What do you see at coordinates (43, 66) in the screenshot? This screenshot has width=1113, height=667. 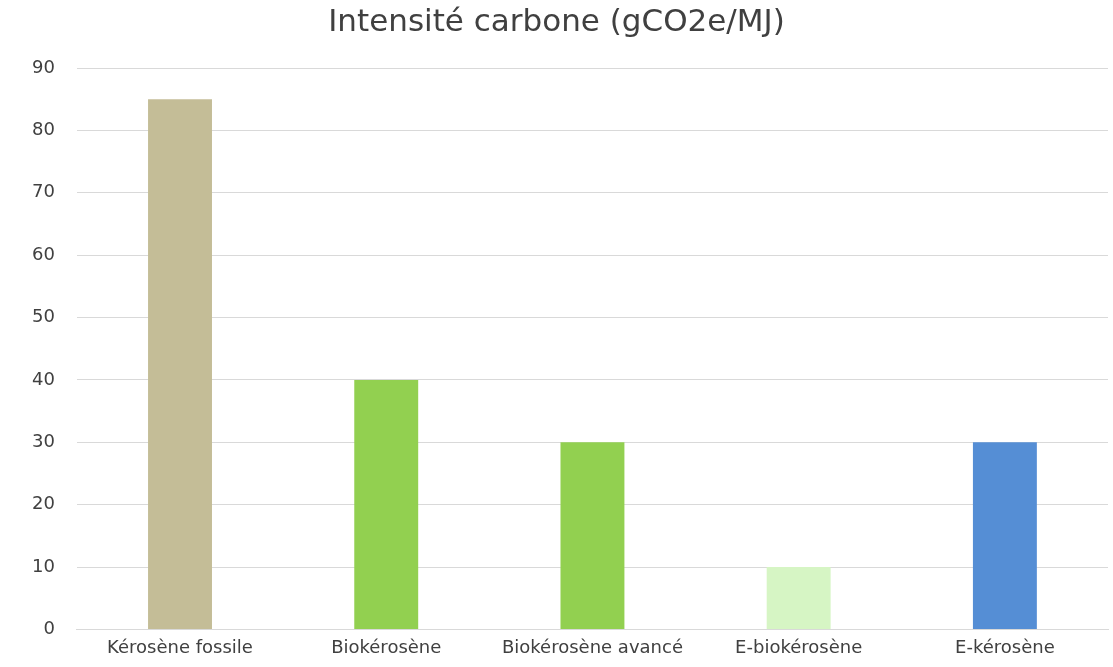 I see `y-tick-label: 90` at bounding box center [43, 66].